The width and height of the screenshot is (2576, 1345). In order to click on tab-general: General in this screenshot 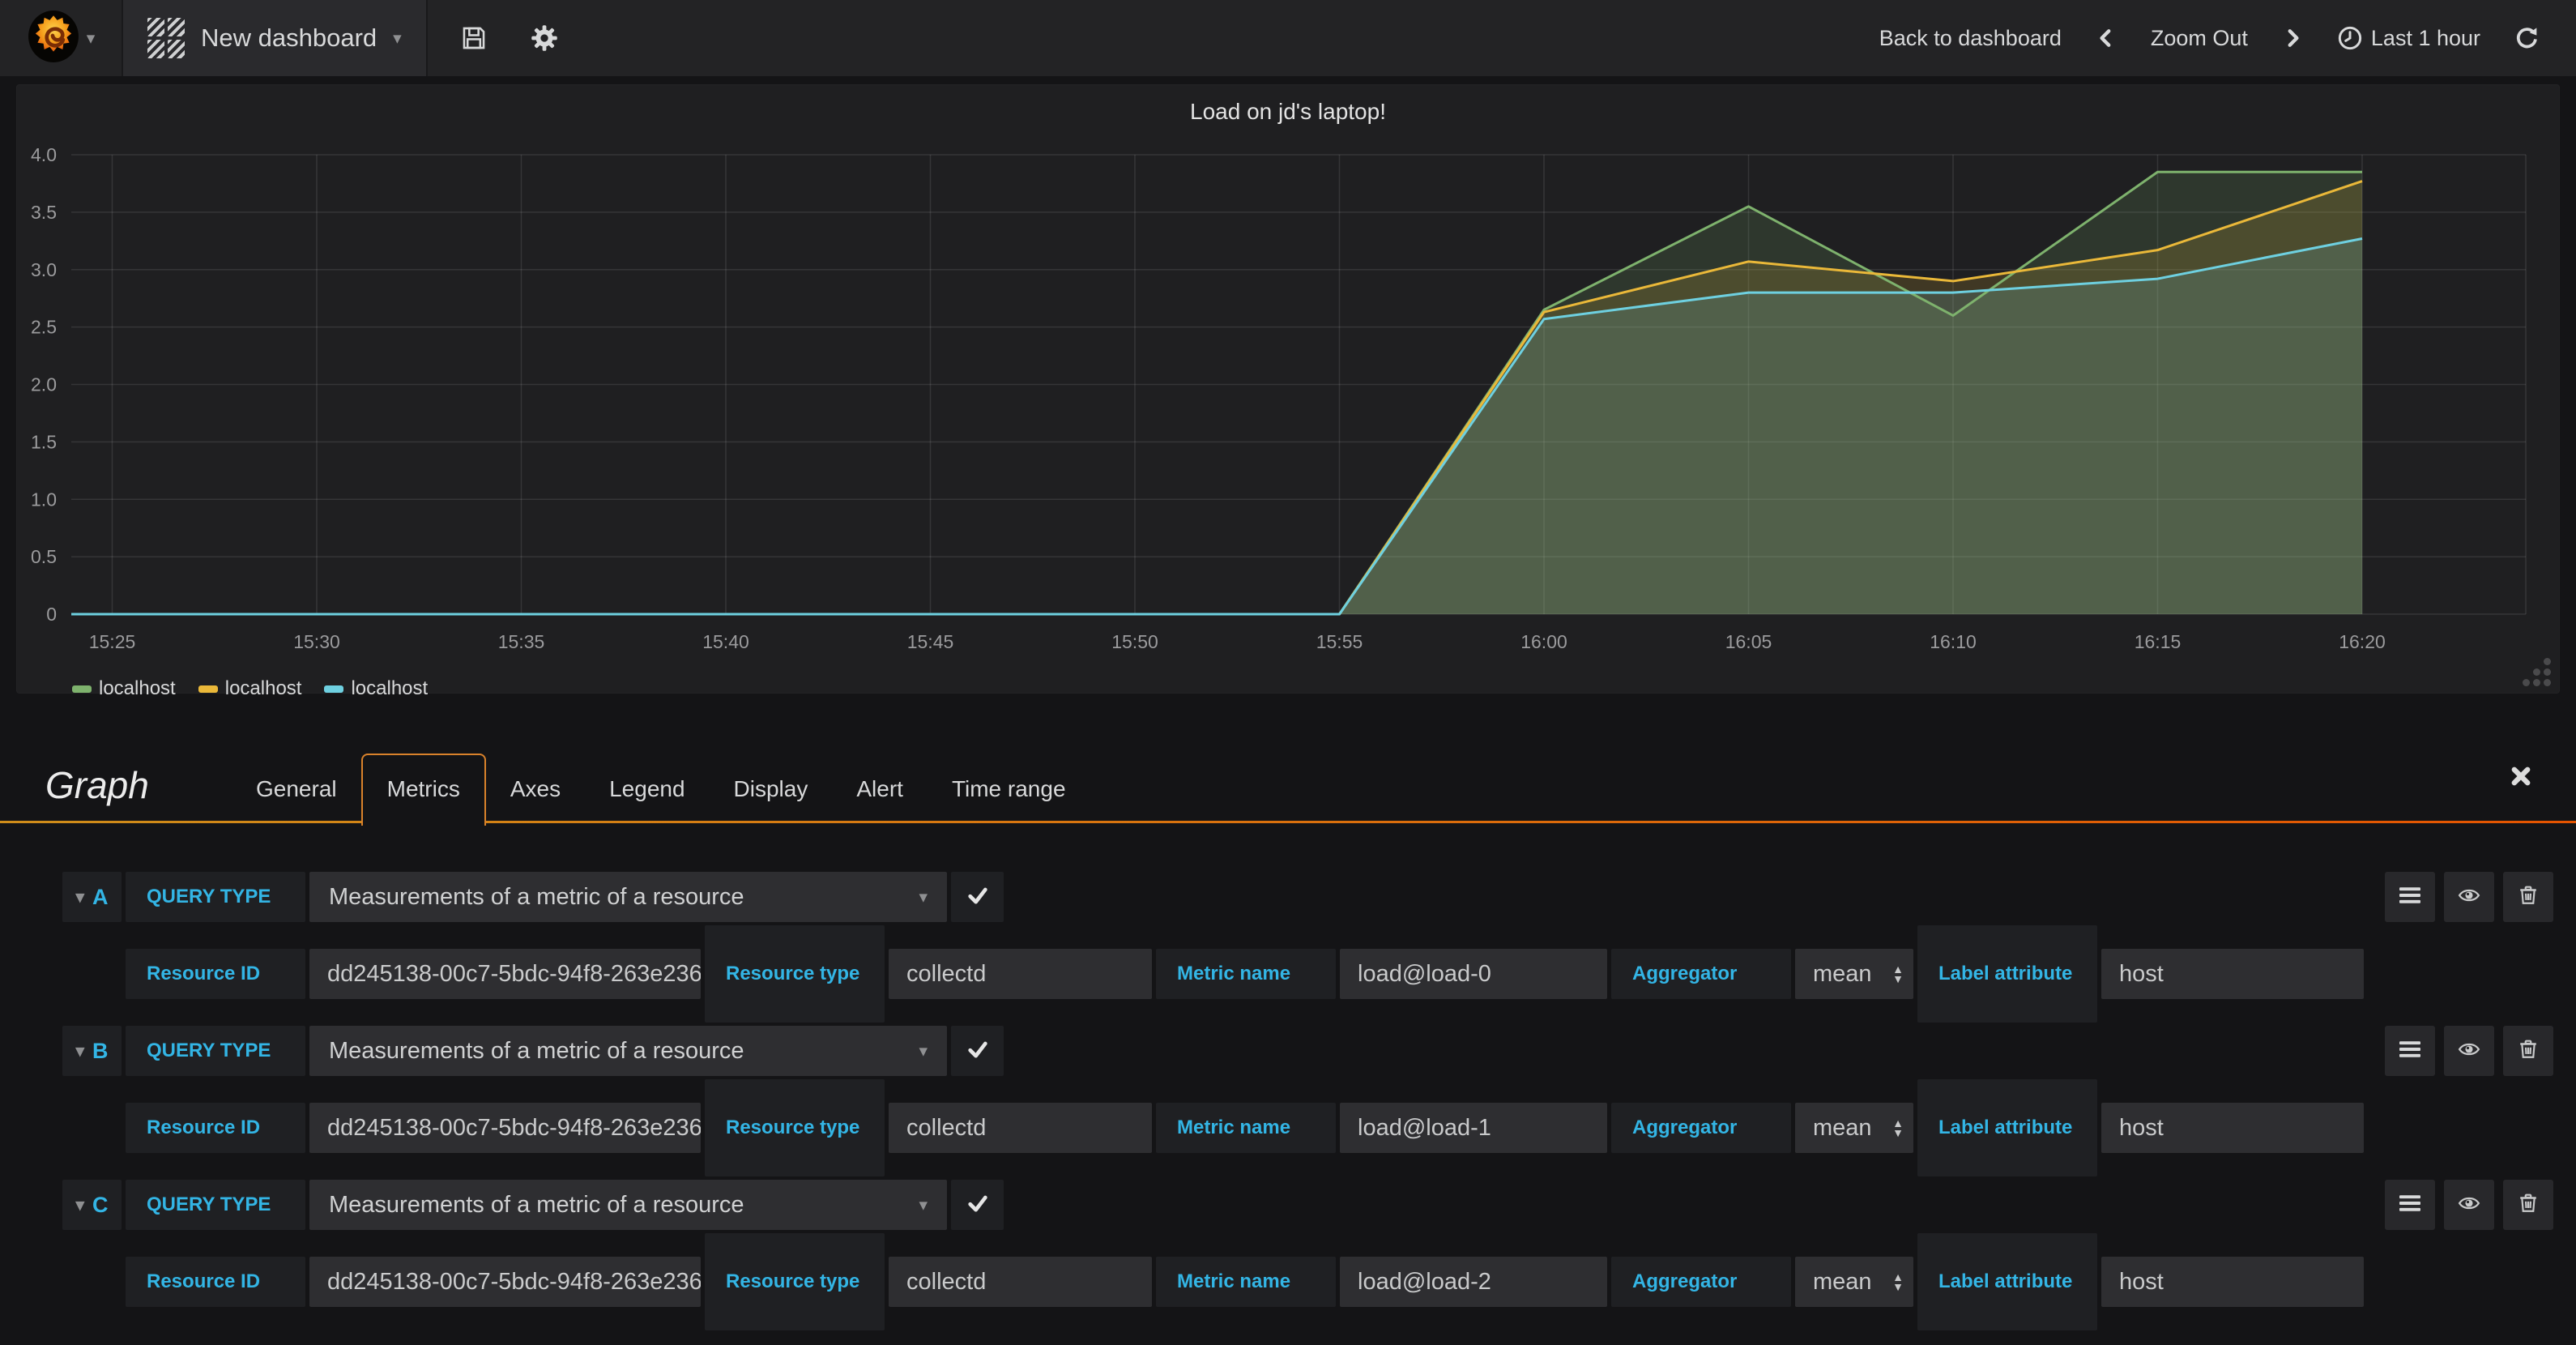, I will do `click(296, 788)`.